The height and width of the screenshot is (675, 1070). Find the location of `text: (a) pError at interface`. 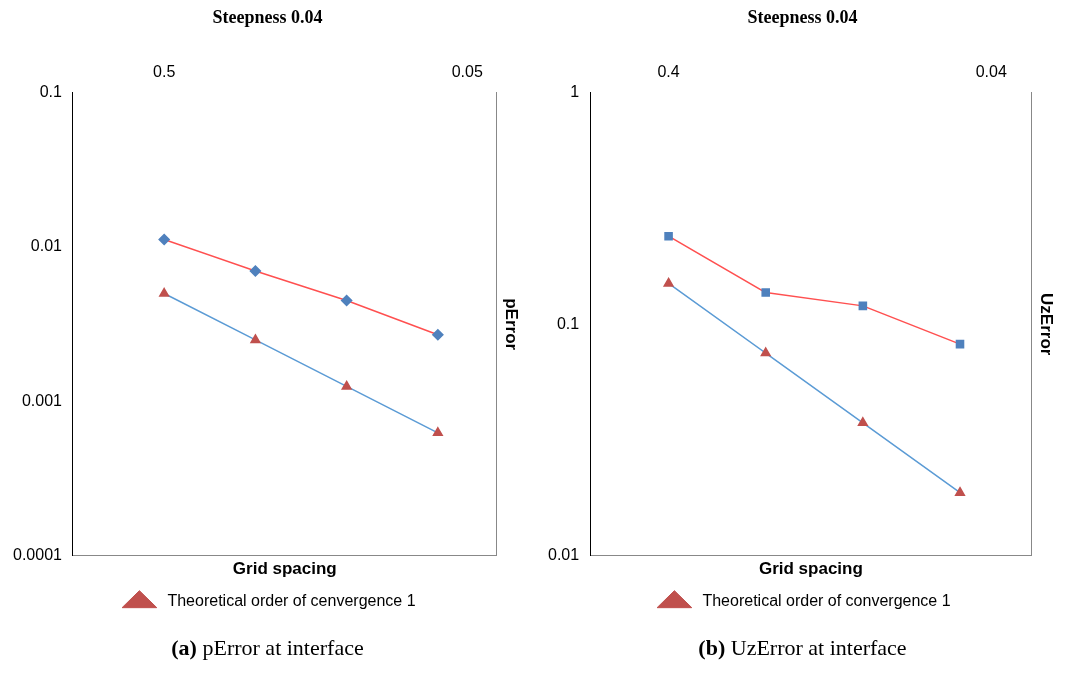

text: (a) pError at interface is located at coordinates (267, 648).